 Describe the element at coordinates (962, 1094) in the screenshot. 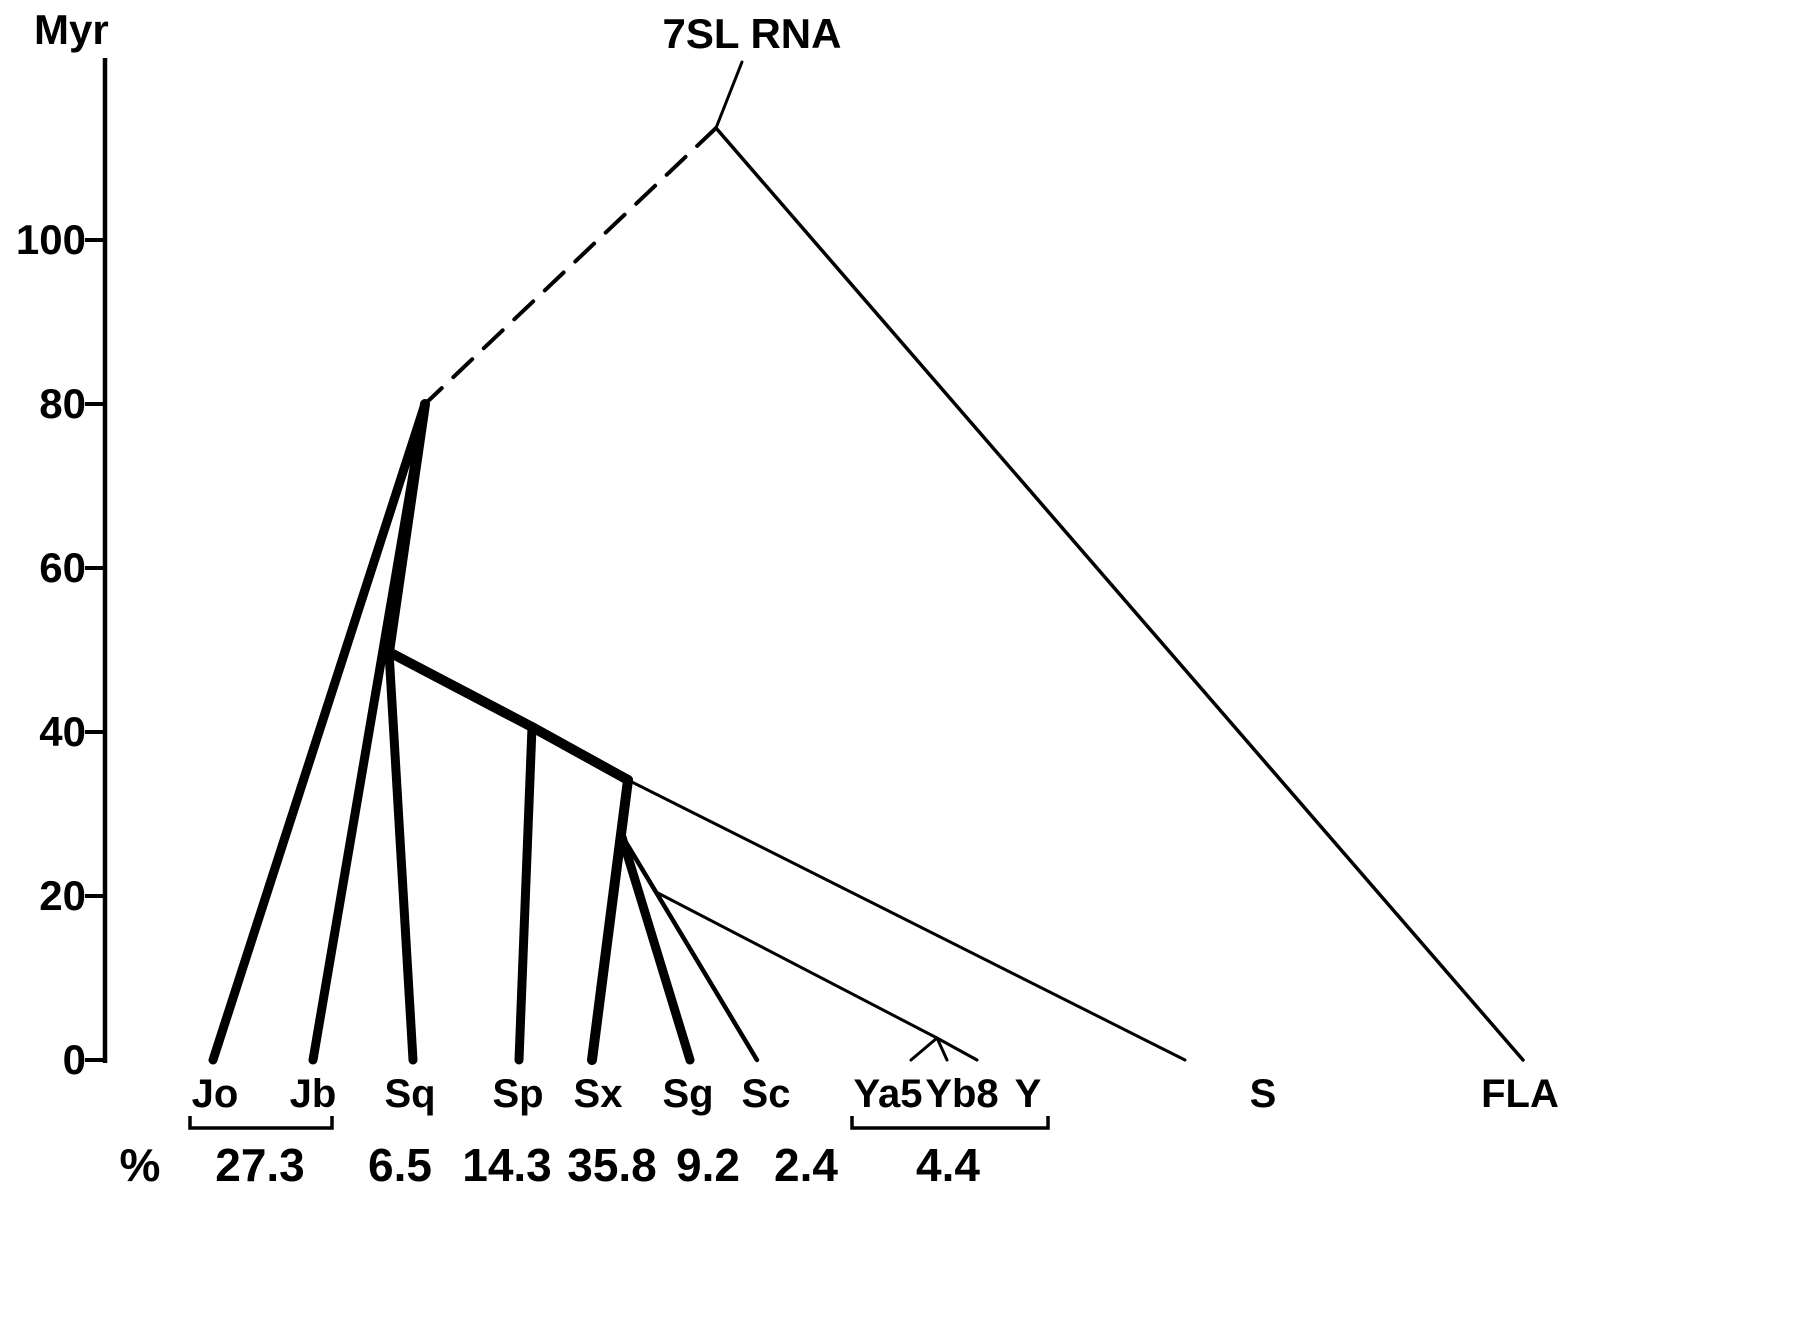

I see `taxon-label-Yb8: Yb8` at that location.